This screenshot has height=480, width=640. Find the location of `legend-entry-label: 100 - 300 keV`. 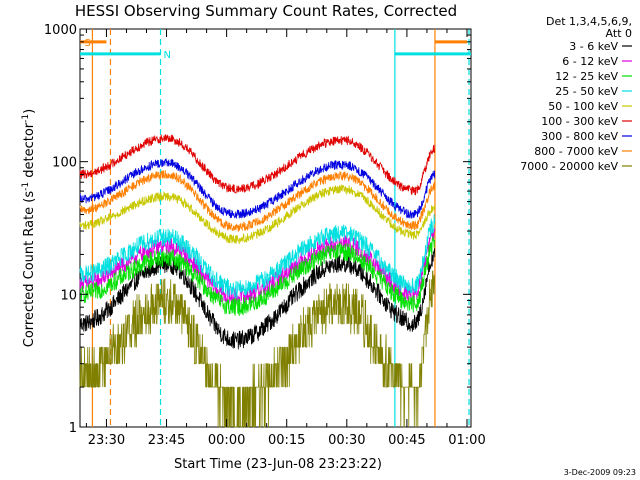

legend-entry-label: 100 - 300 keV is located at coordinates (579, 121).